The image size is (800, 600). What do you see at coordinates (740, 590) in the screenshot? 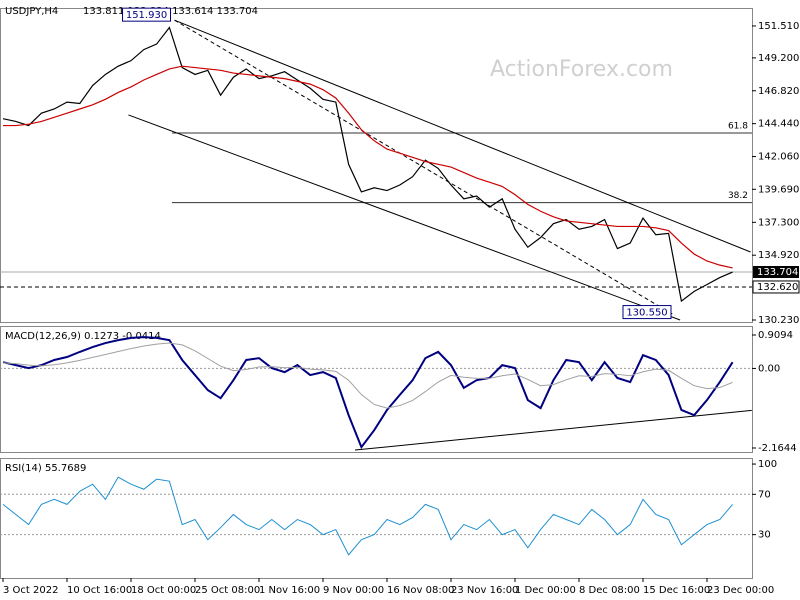
I see `x-tick-label: 23 Dec 00:00` at bounding box center [740, 590].